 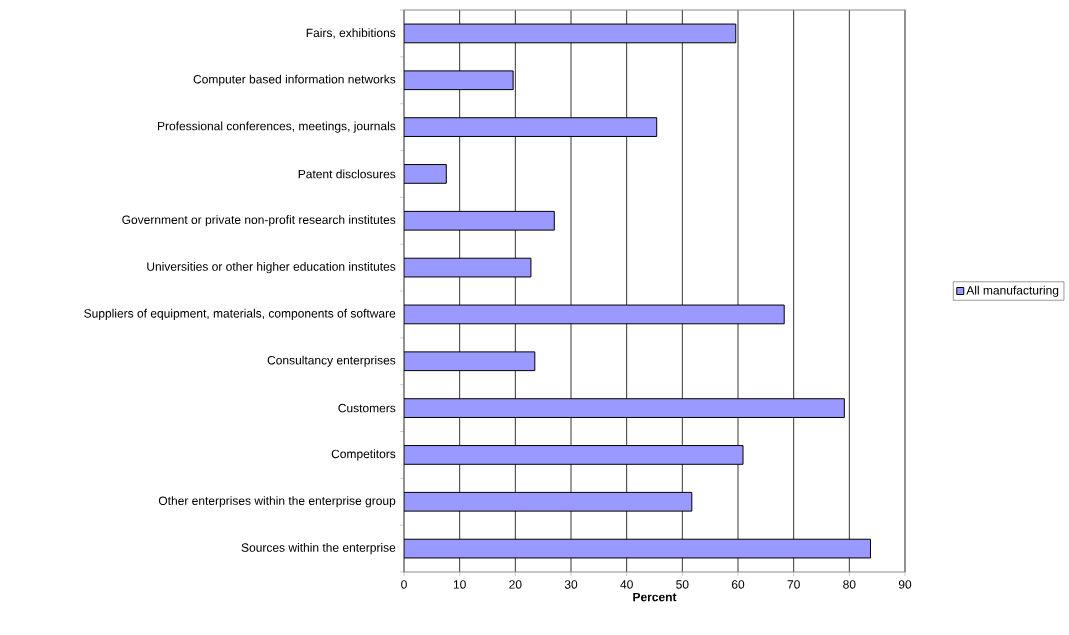 What do you see at coordinates (347, 174) in the screenshot?
I see `y-tick-label: Patent disclosures` at bounding box center [347, 174].